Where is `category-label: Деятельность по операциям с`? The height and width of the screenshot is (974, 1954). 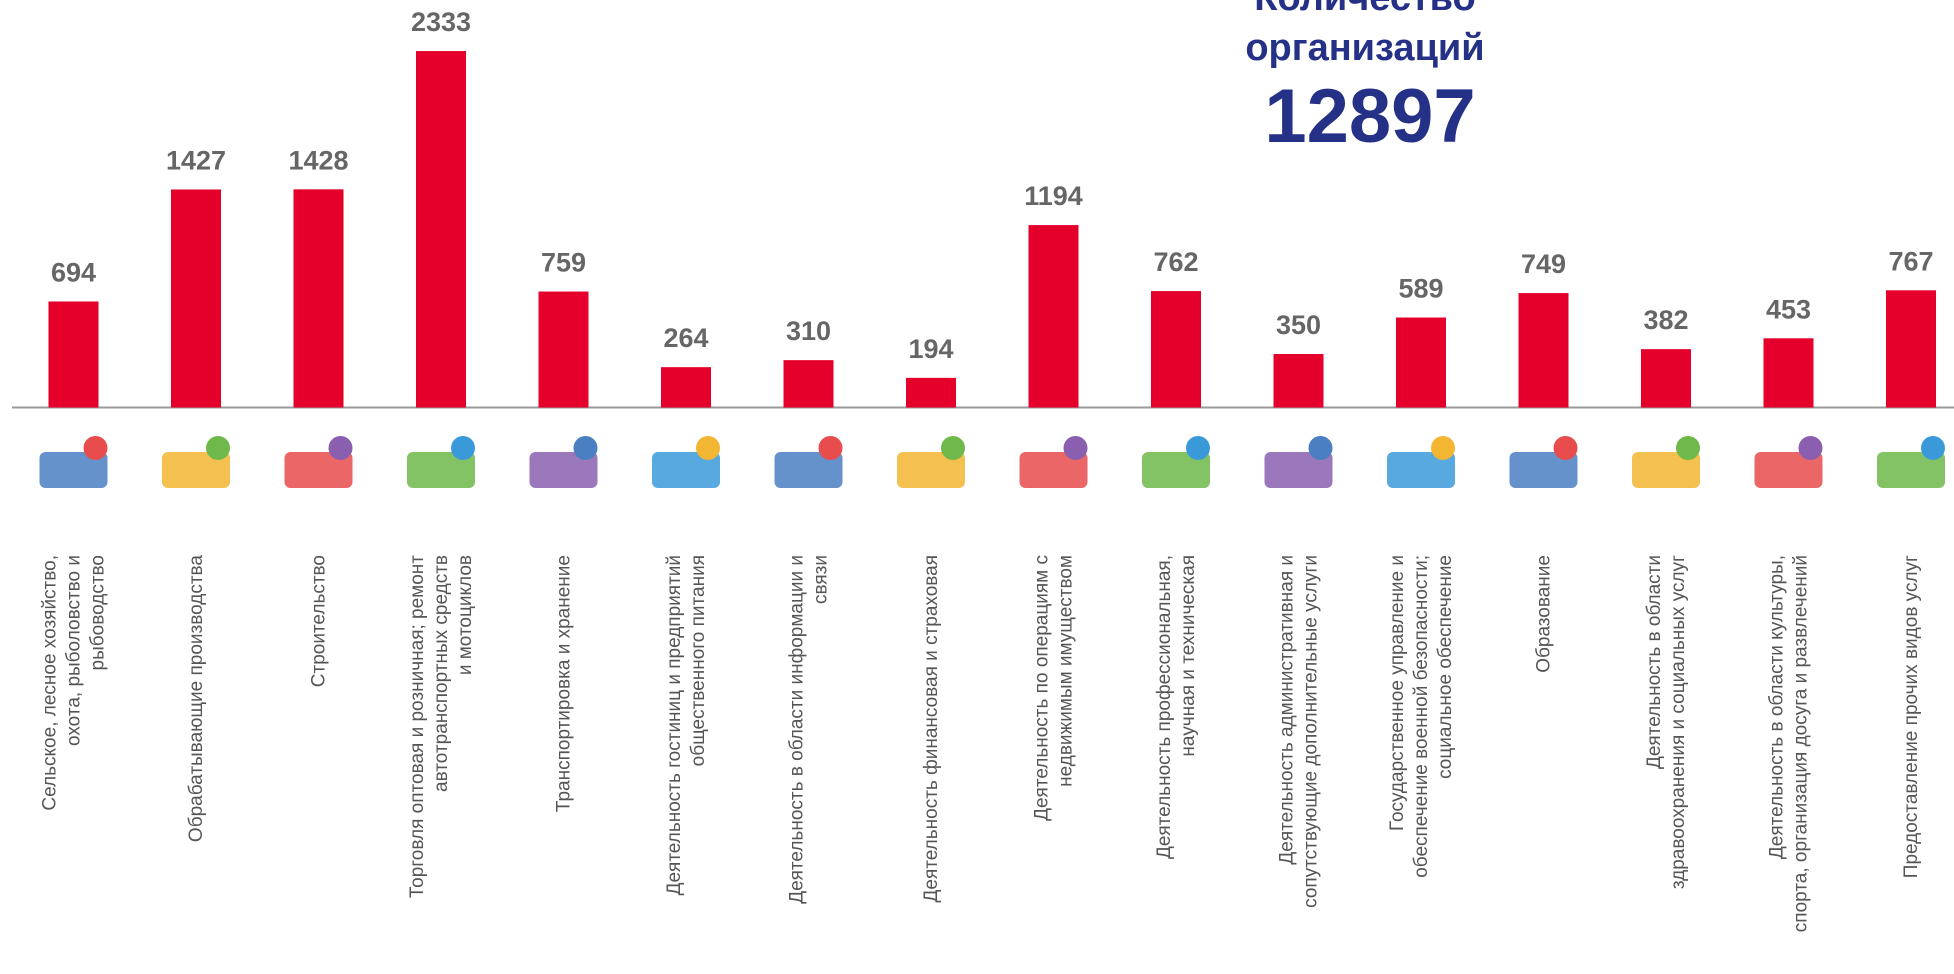
category-label: Деятельность по операциям с is located at coordinates (1042, 688).